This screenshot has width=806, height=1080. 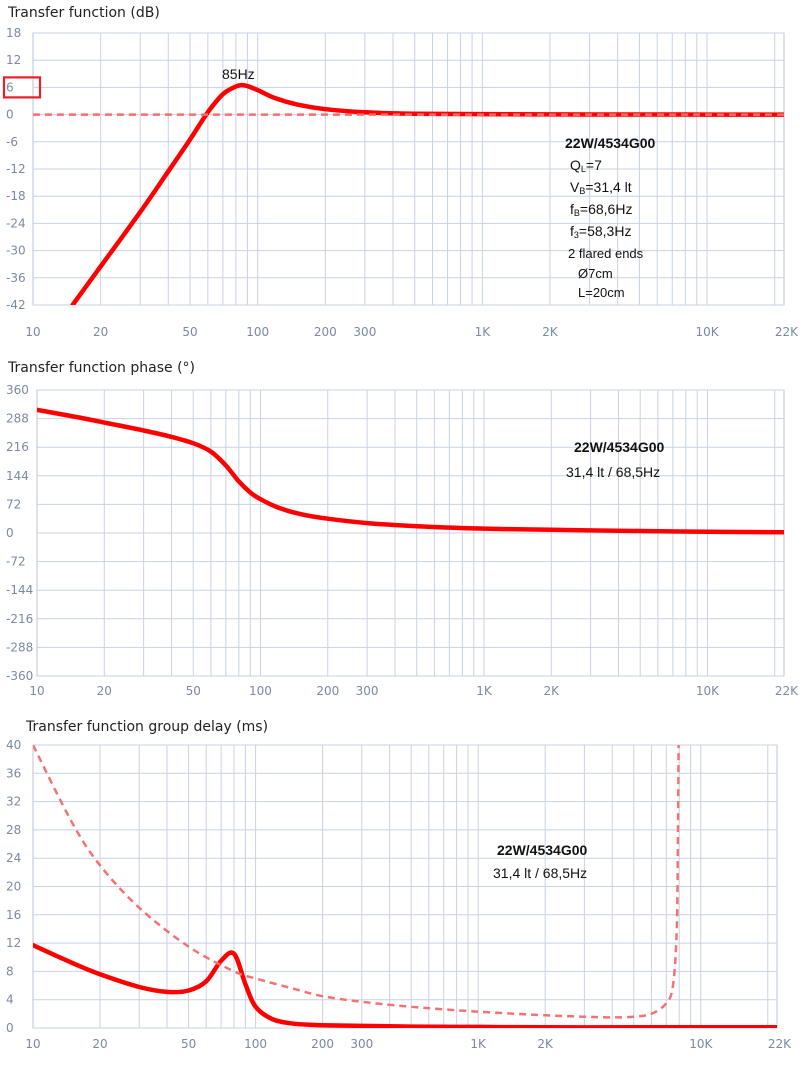 What do you see at coordinates (16, 562) in the screenshot?
I see `y-tick-label: -72` at bounding box center [16, 562].